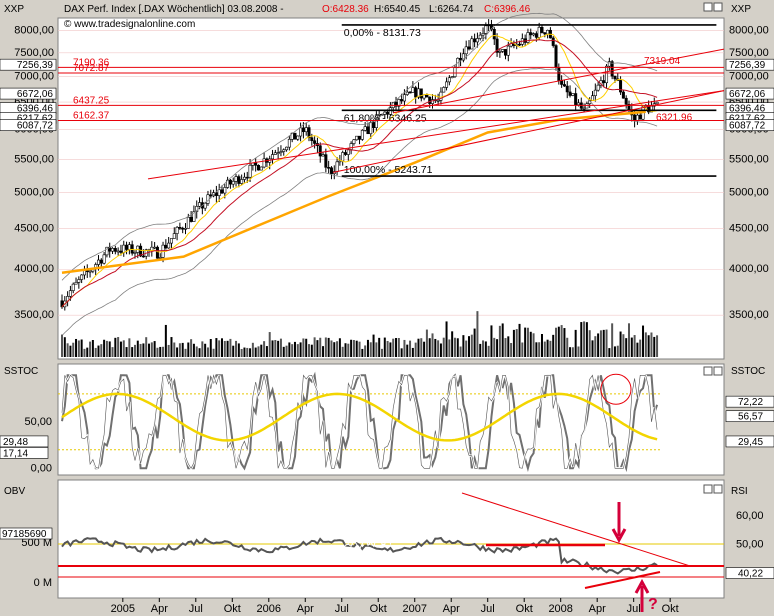 The height and width of the screenshot is (616, 774). I want to click on price-level-label: 7319.04, so click(662, 61).